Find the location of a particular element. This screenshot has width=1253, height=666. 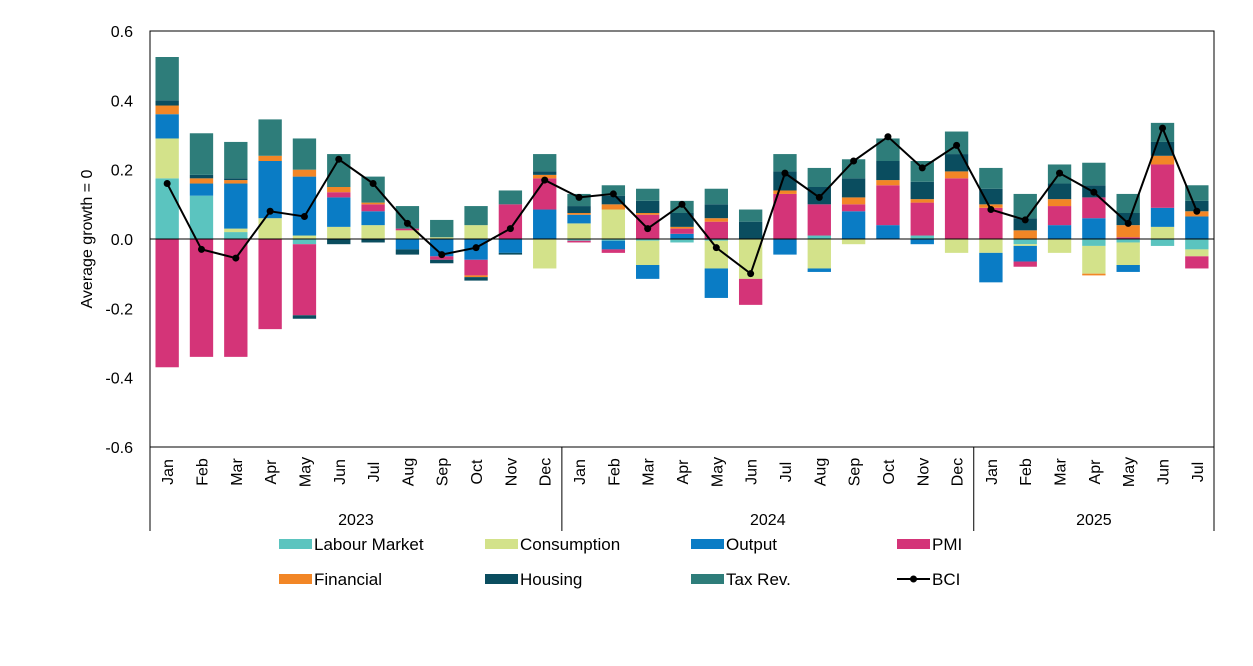

y-tick-label: -0.6 is located at coordinates (119, 448).